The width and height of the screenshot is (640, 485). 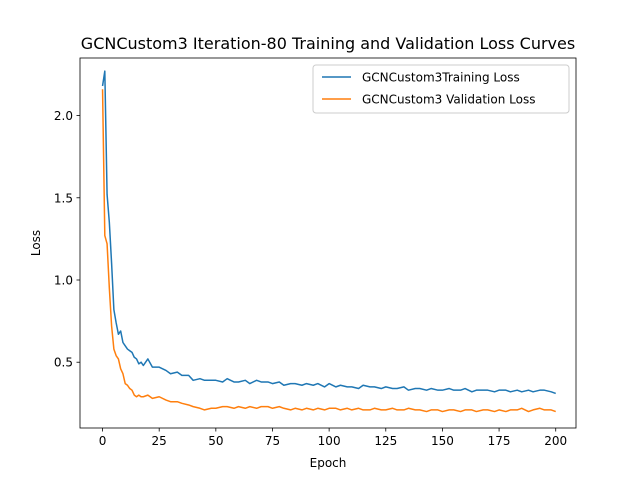 What do you see at coordinates (328, 463) in the screenshot?
I see `x-axis-label: Epoch` at bounding box center [328, 463].